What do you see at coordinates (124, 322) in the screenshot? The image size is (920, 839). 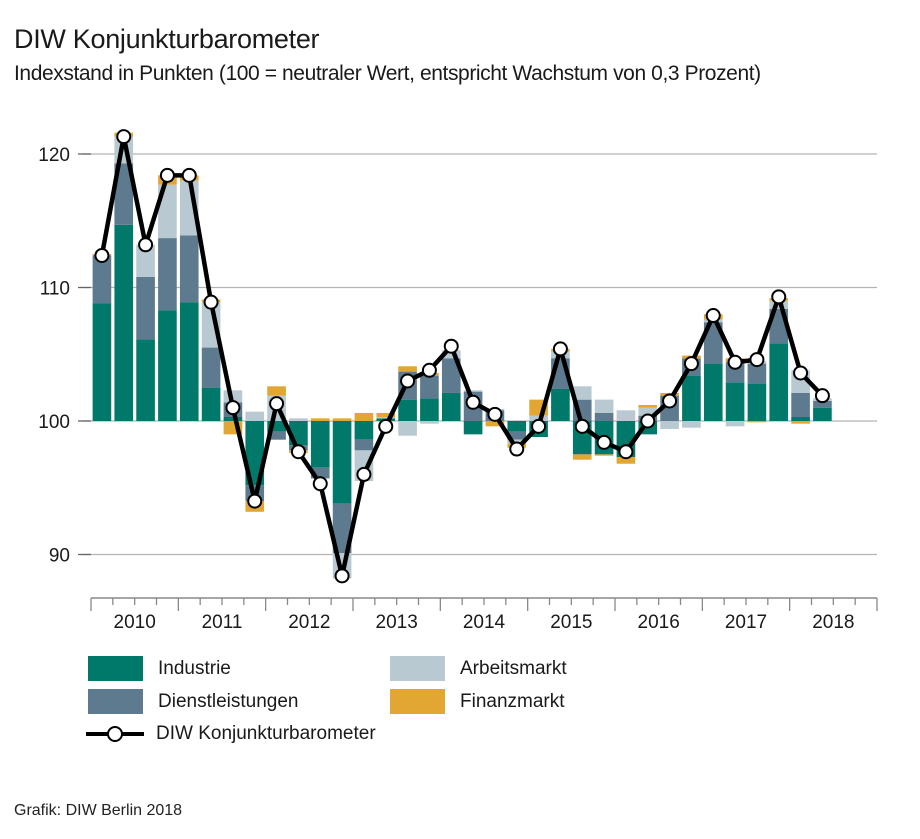 I see `bar-industrie-2010Q2` at bounding box center [124, 322].